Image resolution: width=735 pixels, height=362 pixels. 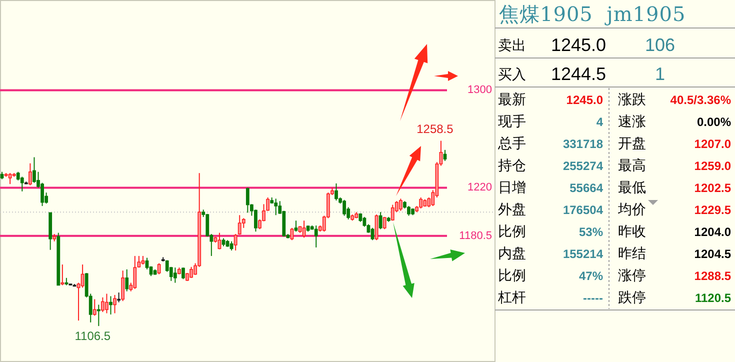 What do you see at coordinates (713, 276) in the screenshot?
I see `text: 1288.5` at bounding box center [713, 276].